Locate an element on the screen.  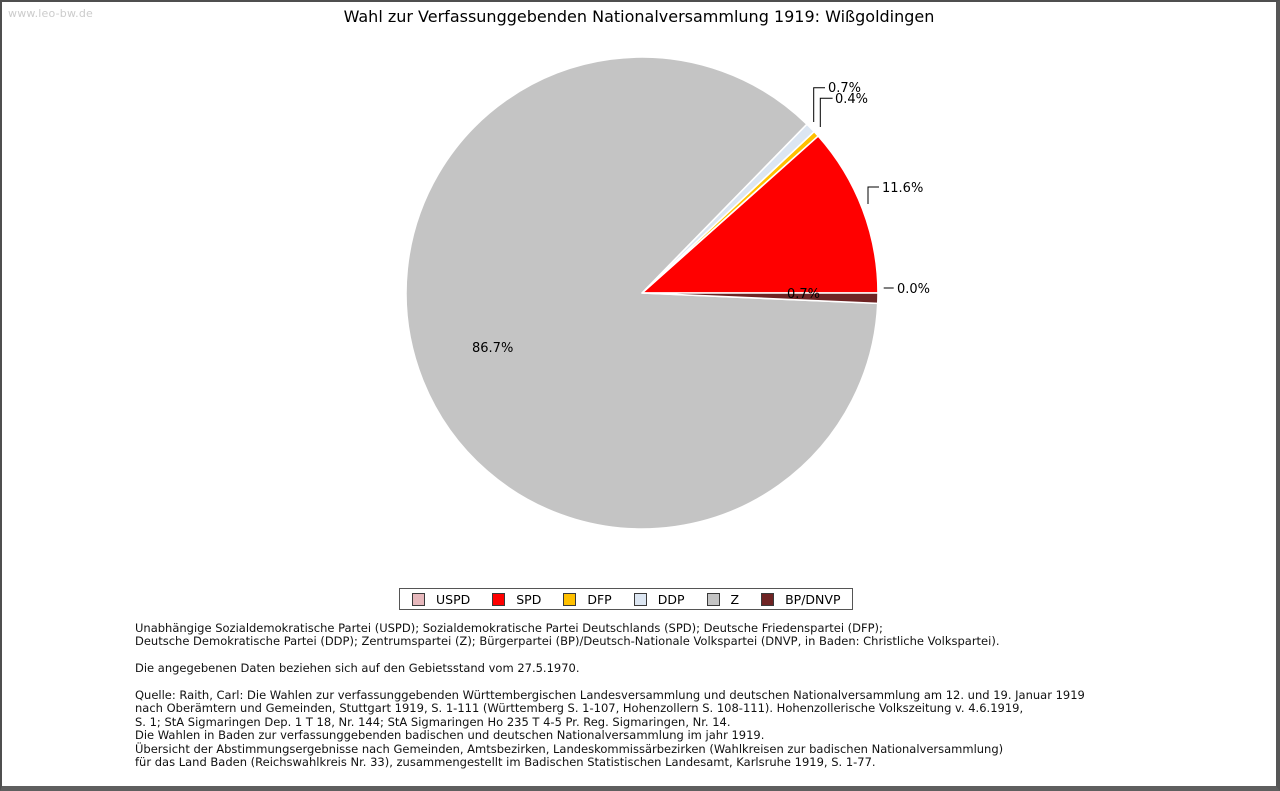
legend-item-spd: SPD is located at coordinates (516, 599).